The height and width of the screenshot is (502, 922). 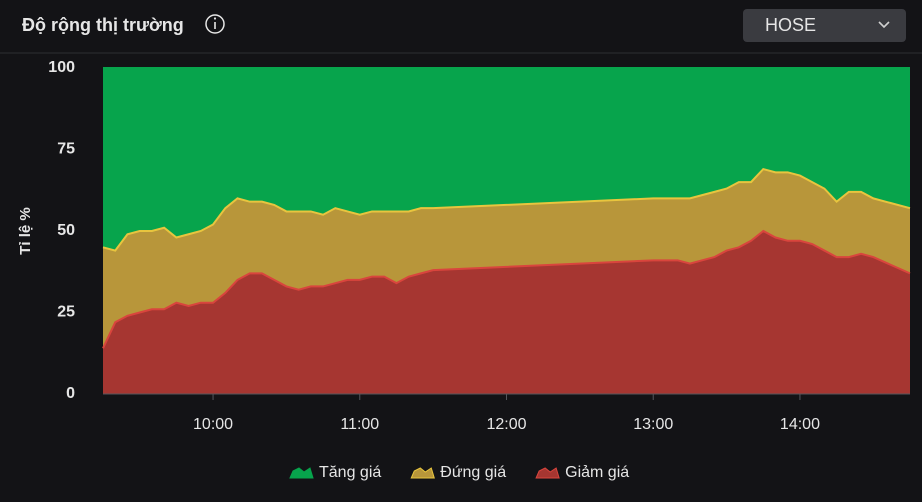 What do you see at coordinates (61, 67) in the screenshot?
I see `y-tick-label: 100` at bounding box center [61, 67].